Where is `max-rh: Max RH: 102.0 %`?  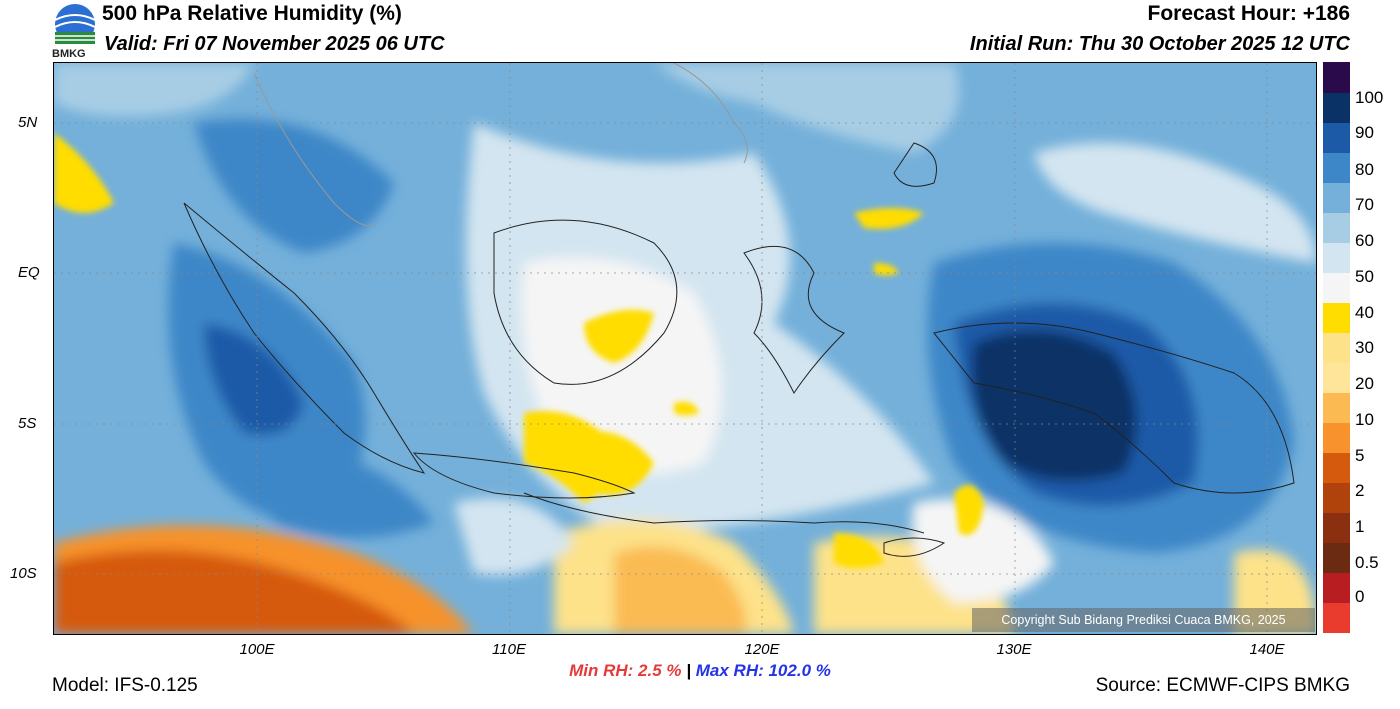
max-rh: Max RH: 102.0 % is located at coordinates (763, 670).